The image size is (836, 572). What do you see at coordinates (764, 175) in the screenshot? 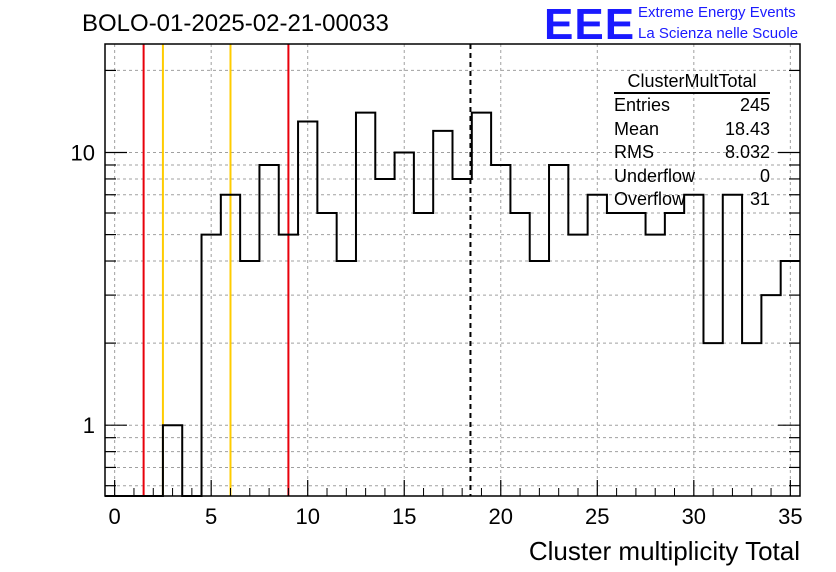
I see `stats-value: 0` at bounding box center [764, 175].